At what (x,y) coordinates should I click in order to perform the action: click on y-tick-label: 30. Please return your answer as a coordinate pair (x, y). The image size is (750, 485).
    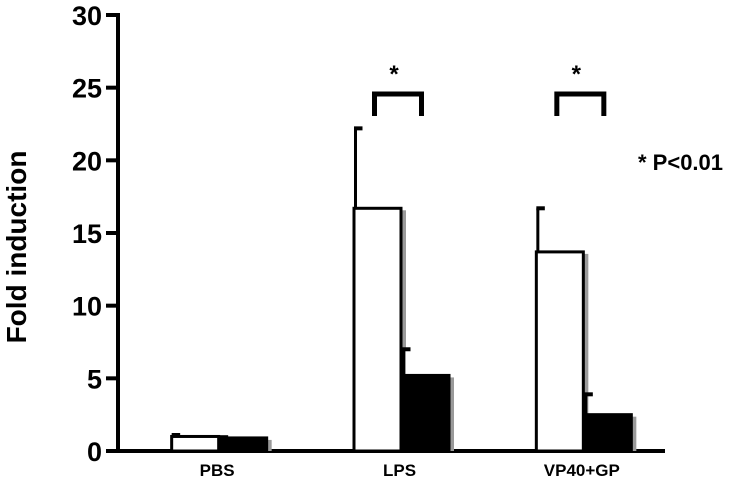
    Looking at the image, I should click on (87, 16).